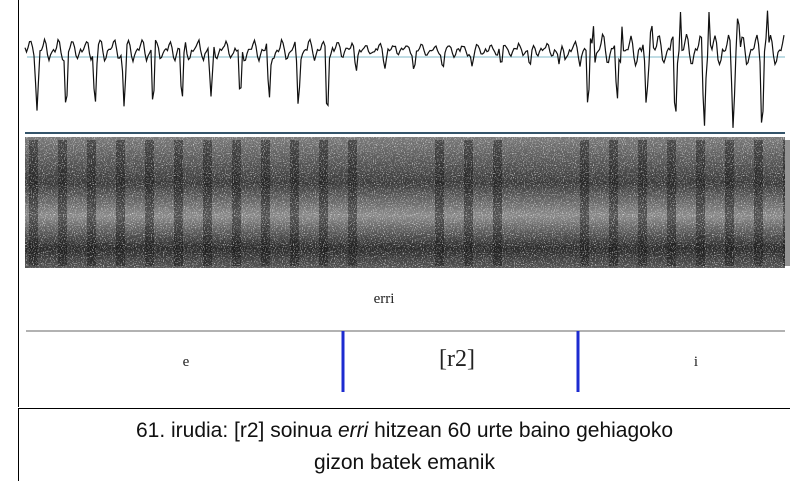 Image resolution: width=790 pixels, height=481 pixels. Describe the element at coordinates (234, 430) in the screenshot. I see `caption-text: 61. irudia: [r2] soinua` at that location.